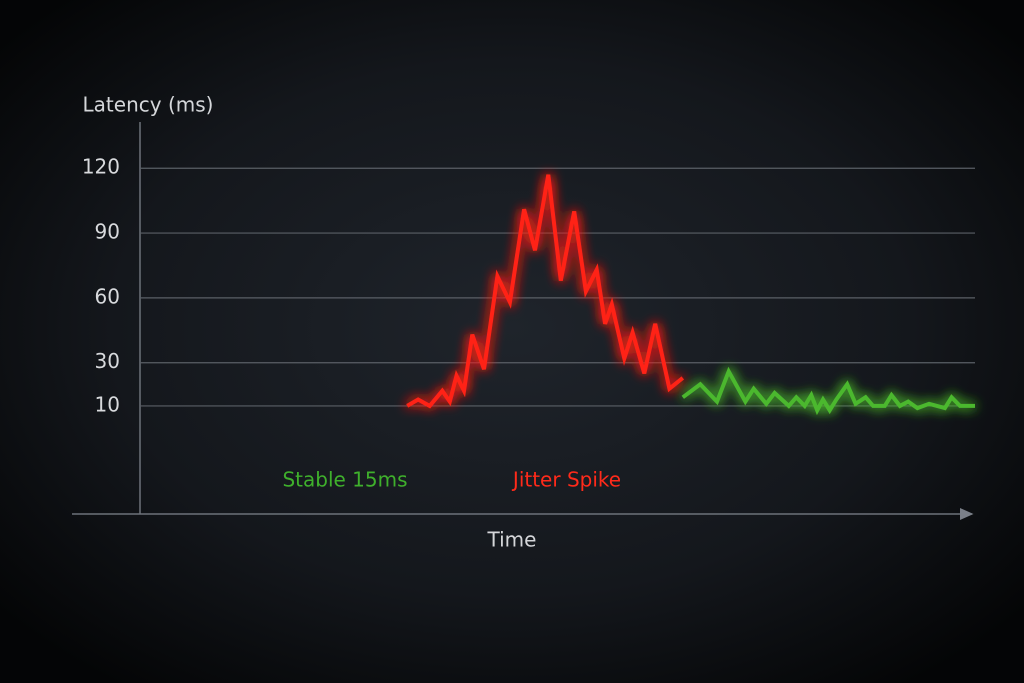 This screenshot has width=1024, height=683. Describe the element at coordinates (107, 404) in the screenshot. I see `y-tick-label: 10` at that location.